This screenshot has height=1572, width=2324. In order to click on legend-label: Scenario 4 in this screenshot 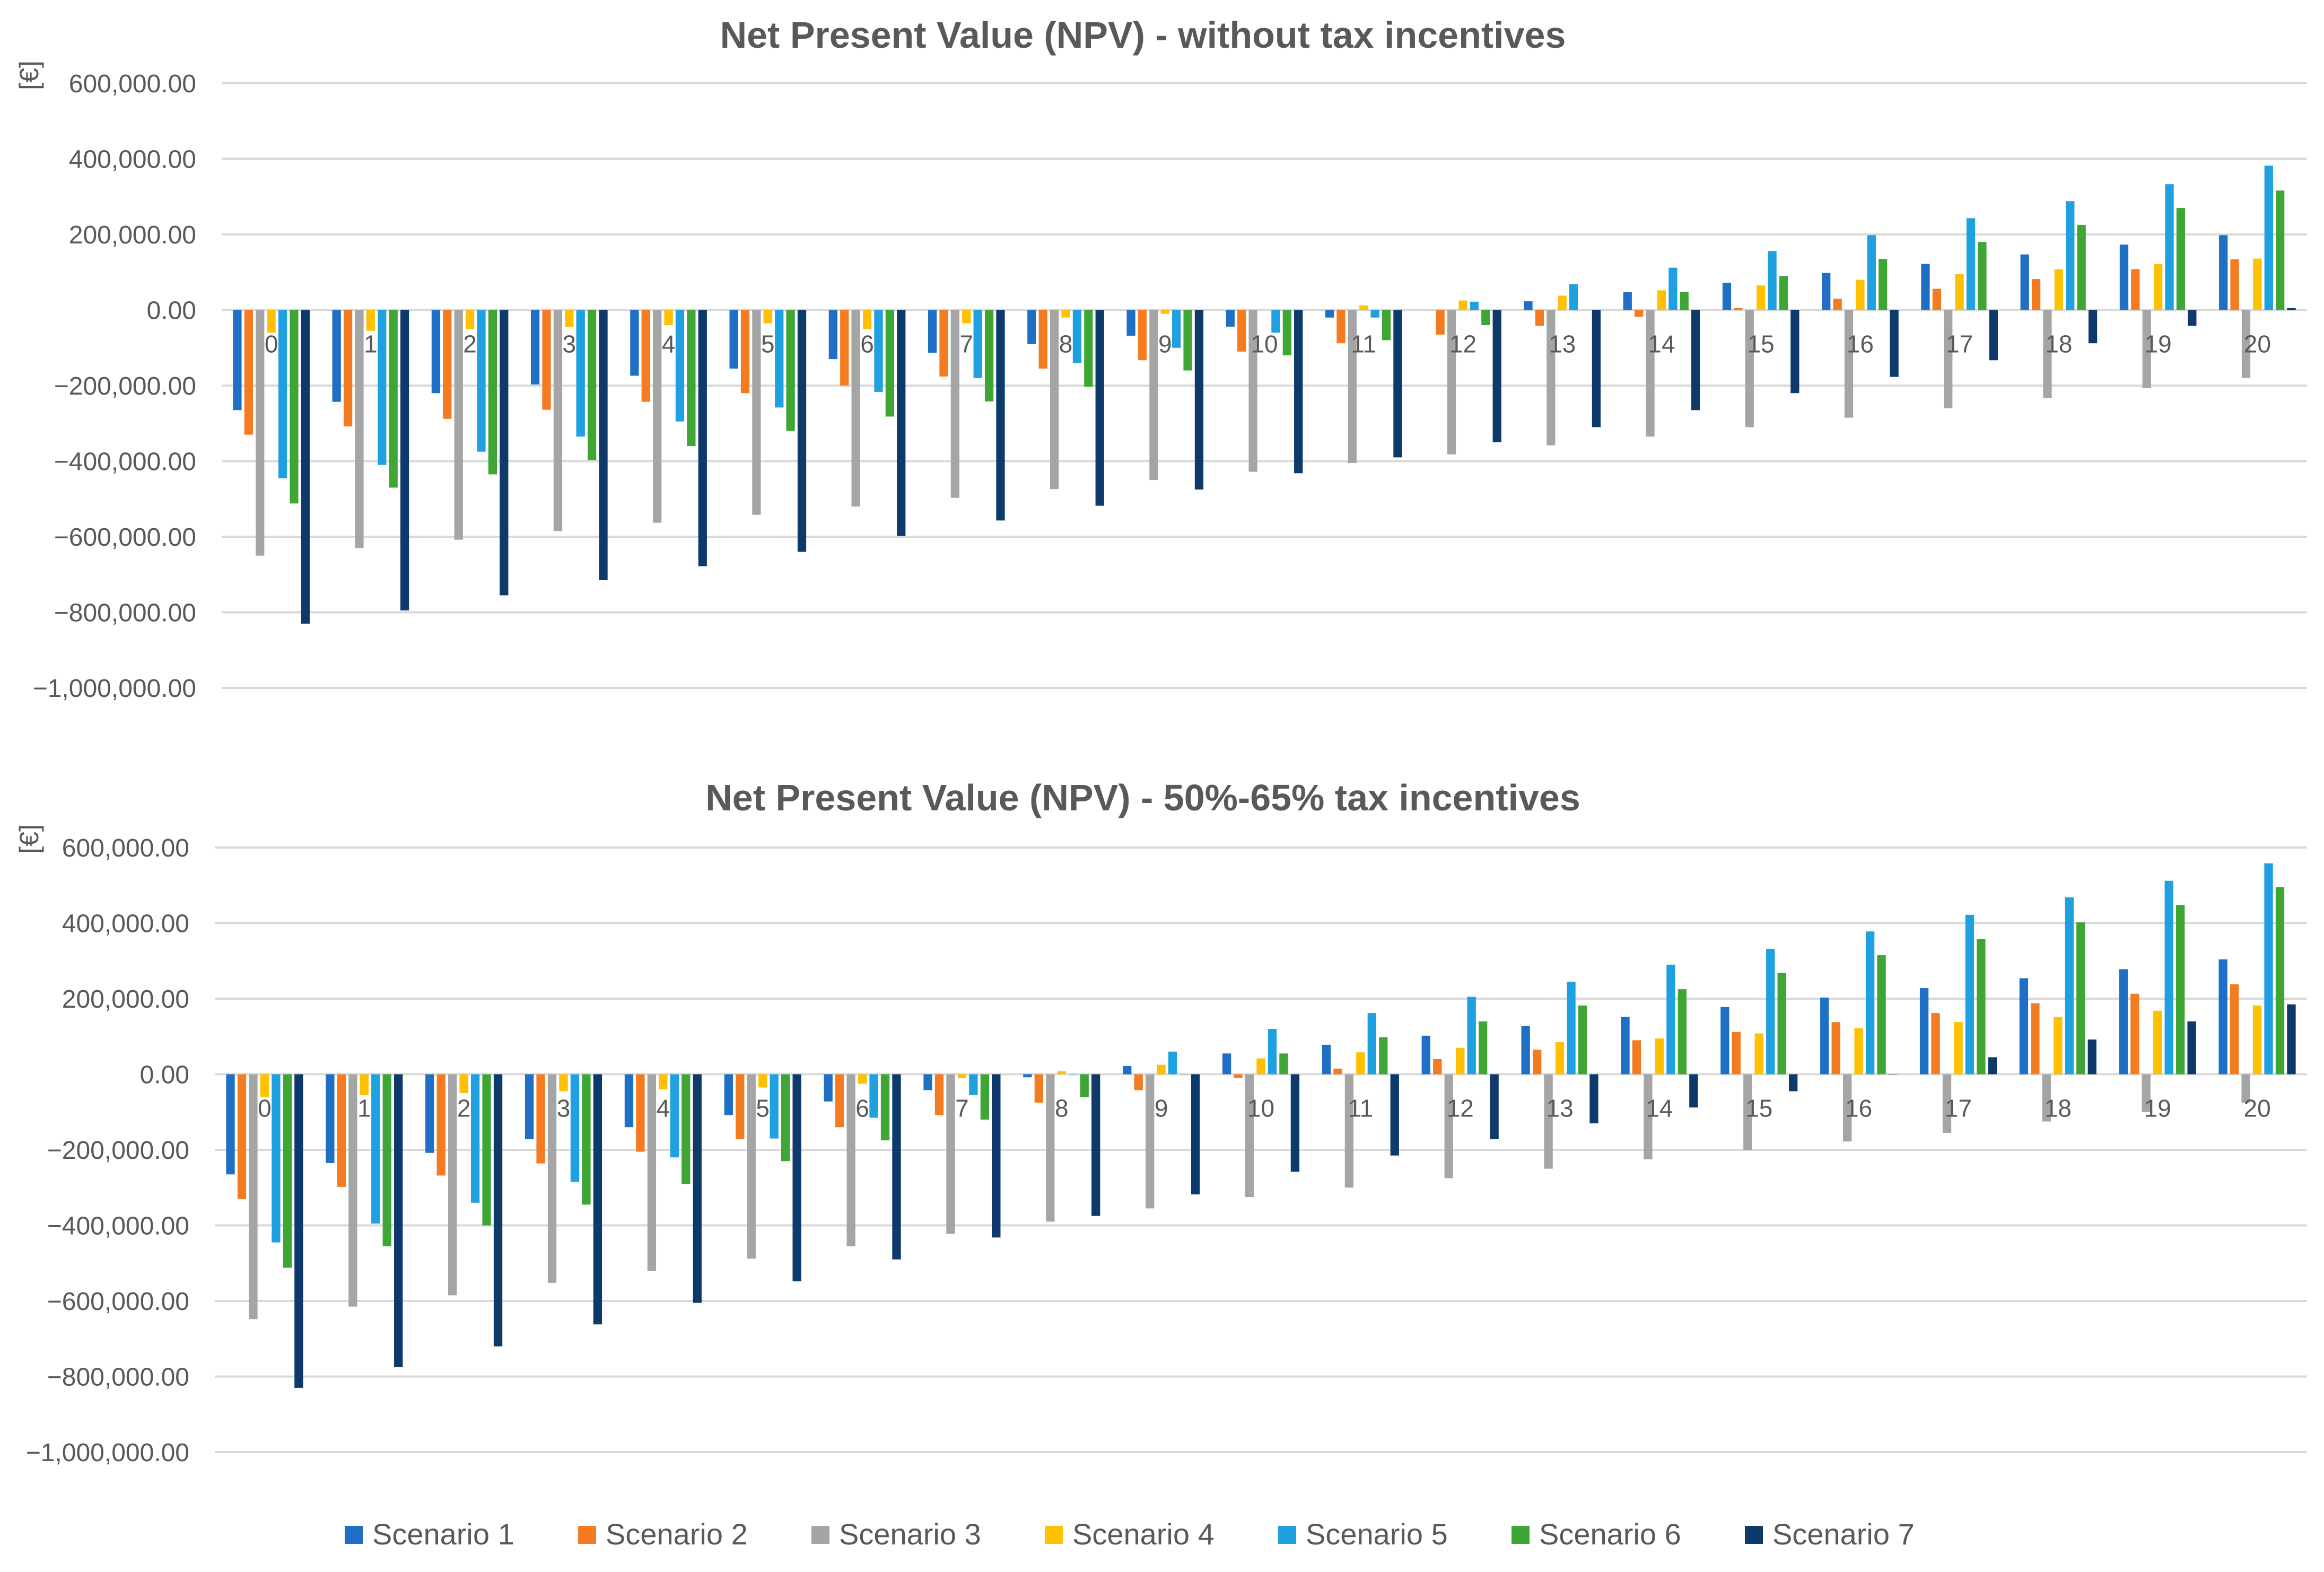, I will do `click(1143, 1534)`.